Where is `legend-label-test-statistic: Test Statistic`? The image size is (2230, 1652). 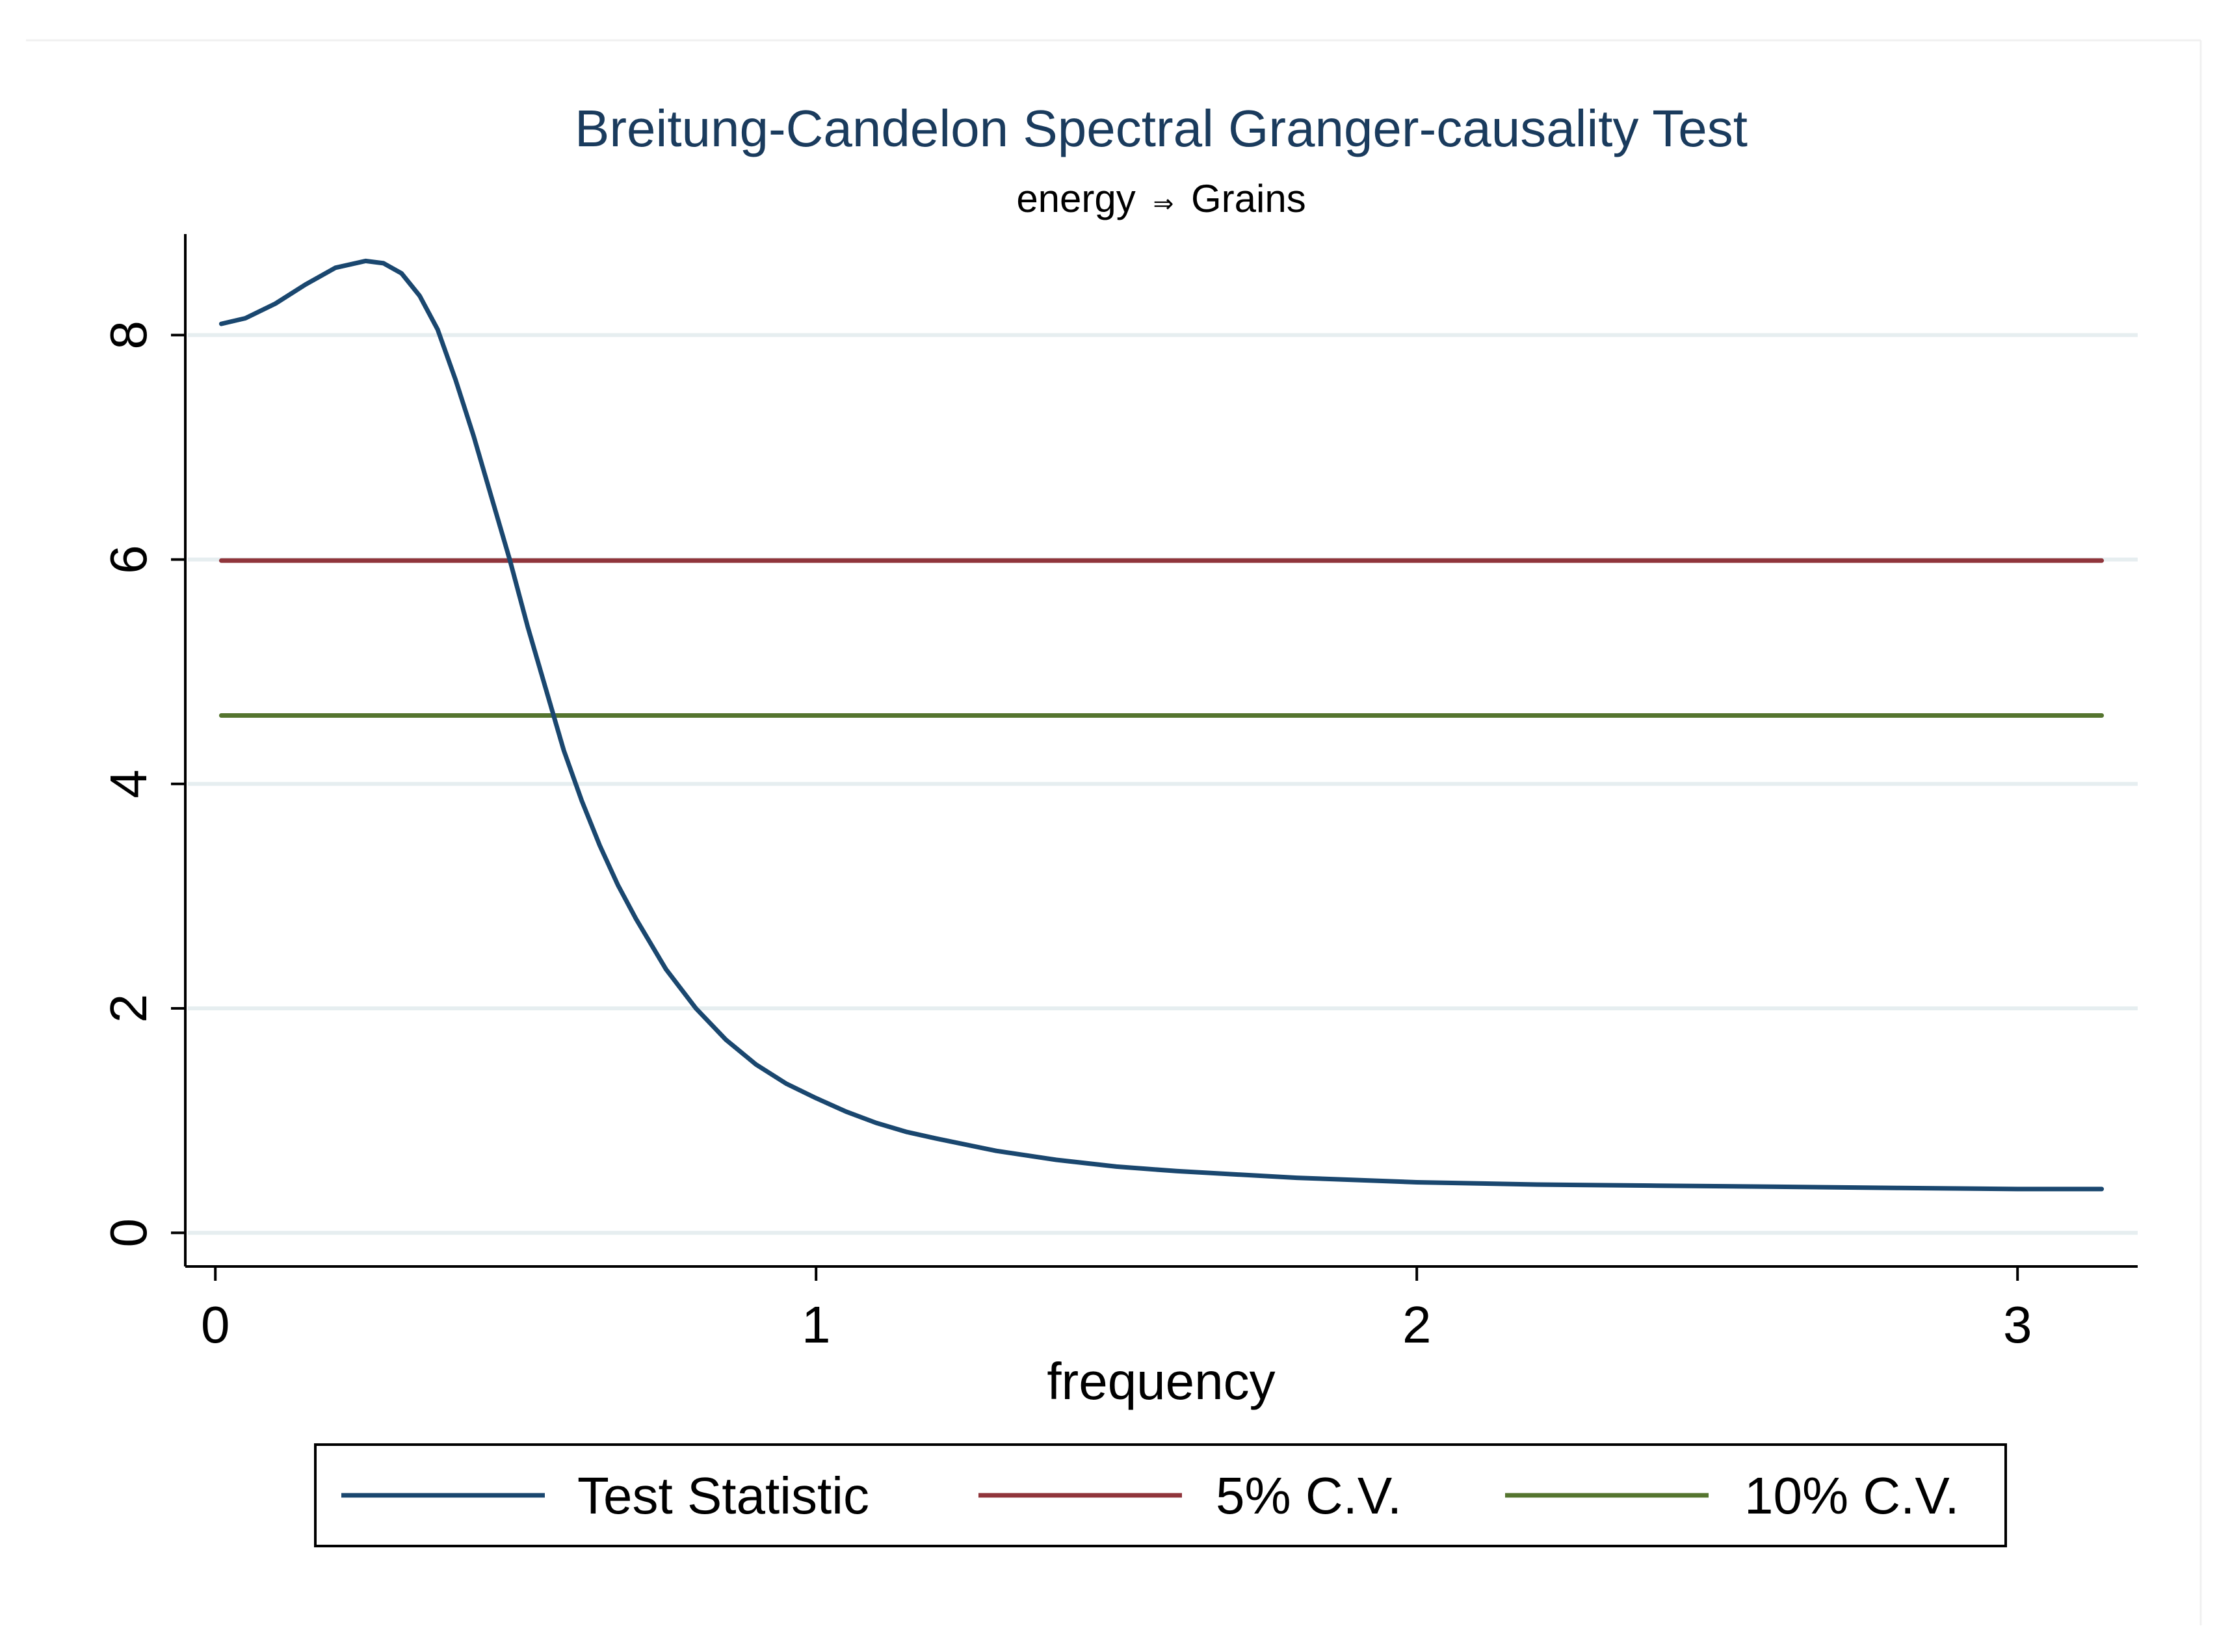 legend-label-test-statistic: Test Statistic is located at coordinates (723, 1496).